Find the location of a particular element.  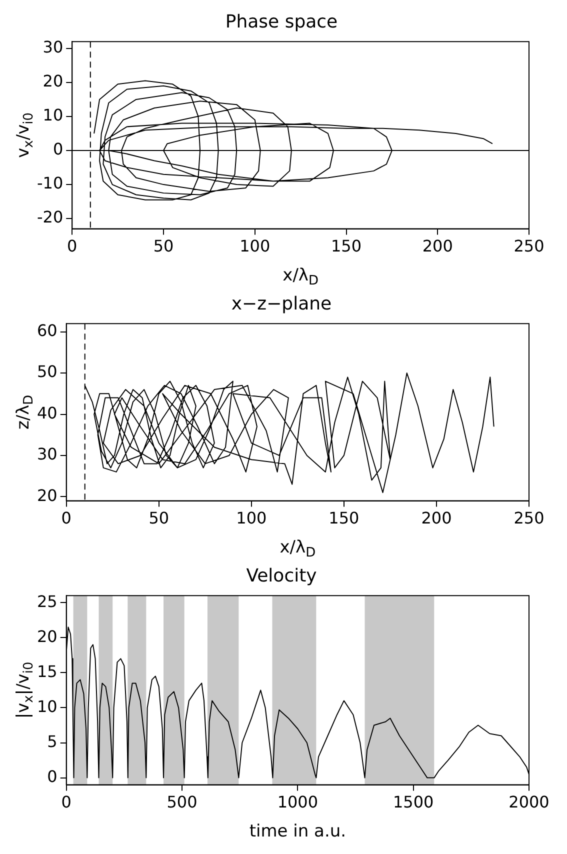

x-tick-label: 0 is located at coordinates (72, 246).